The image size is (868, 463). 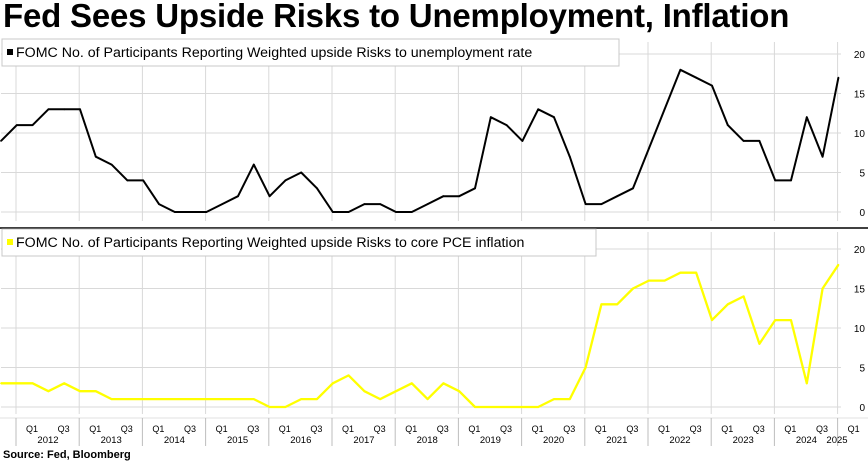 What do you see at coordinates (10, 242) in the screenshot?
I see `legend-swatch` at bounding box center [10, 242].